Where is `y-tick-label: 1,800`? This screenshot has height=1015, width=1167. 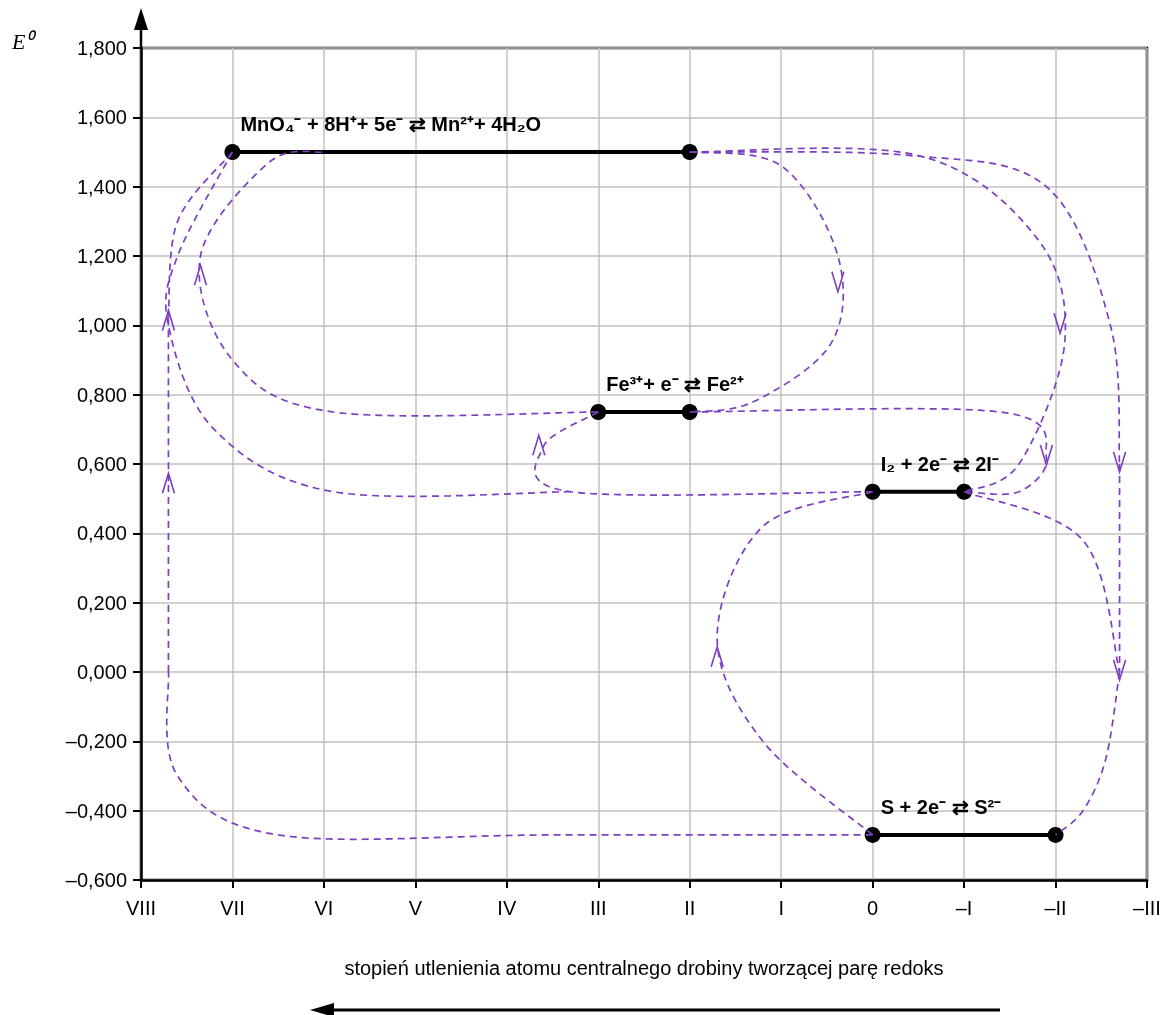 y-tick-label: 1,800 is located at coordinates (101, 48).